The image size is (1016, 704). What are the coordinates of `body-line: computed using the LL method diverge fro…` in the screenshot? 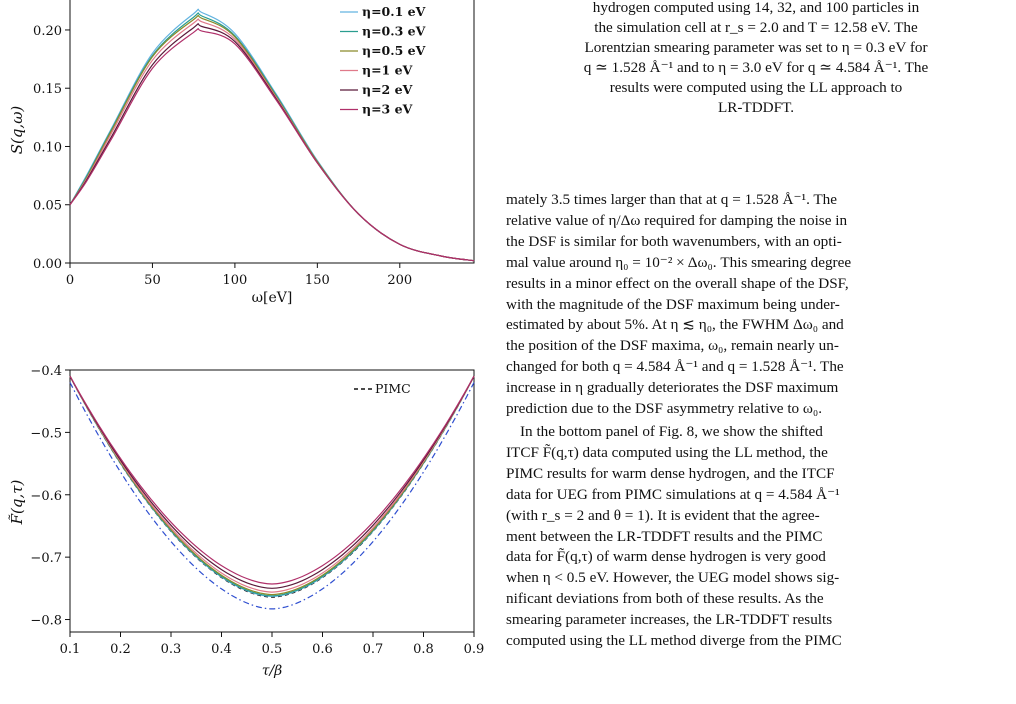 It's located at (674, 641).